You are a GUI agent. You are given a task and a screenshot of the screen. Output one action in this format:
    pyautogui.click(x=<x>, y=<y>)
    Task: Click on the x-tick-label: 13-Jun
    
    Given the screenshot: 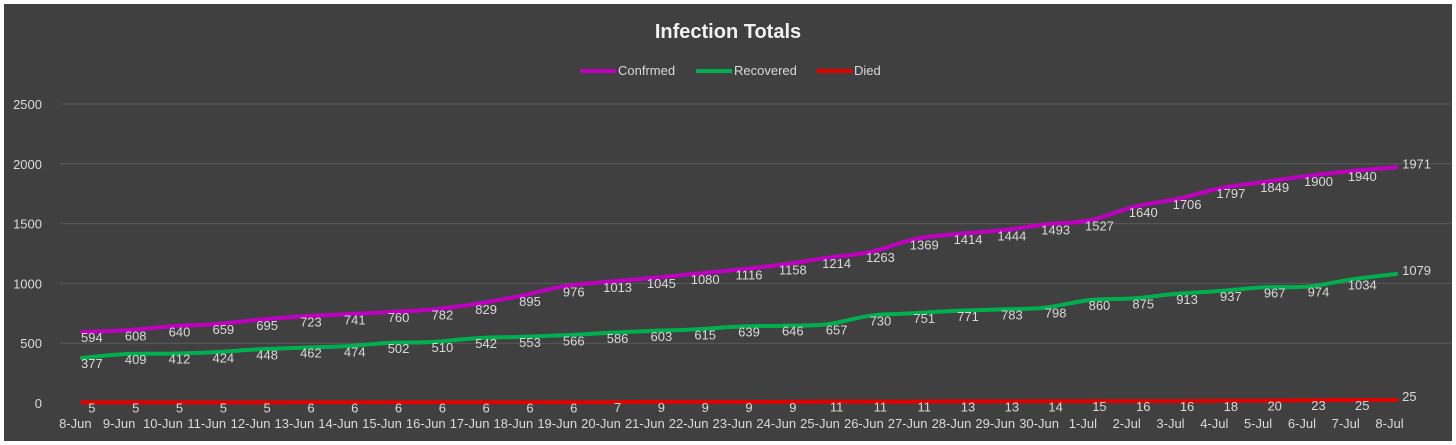 What is the action you would take?
    pyautogui.click(x=294, y=423)
    